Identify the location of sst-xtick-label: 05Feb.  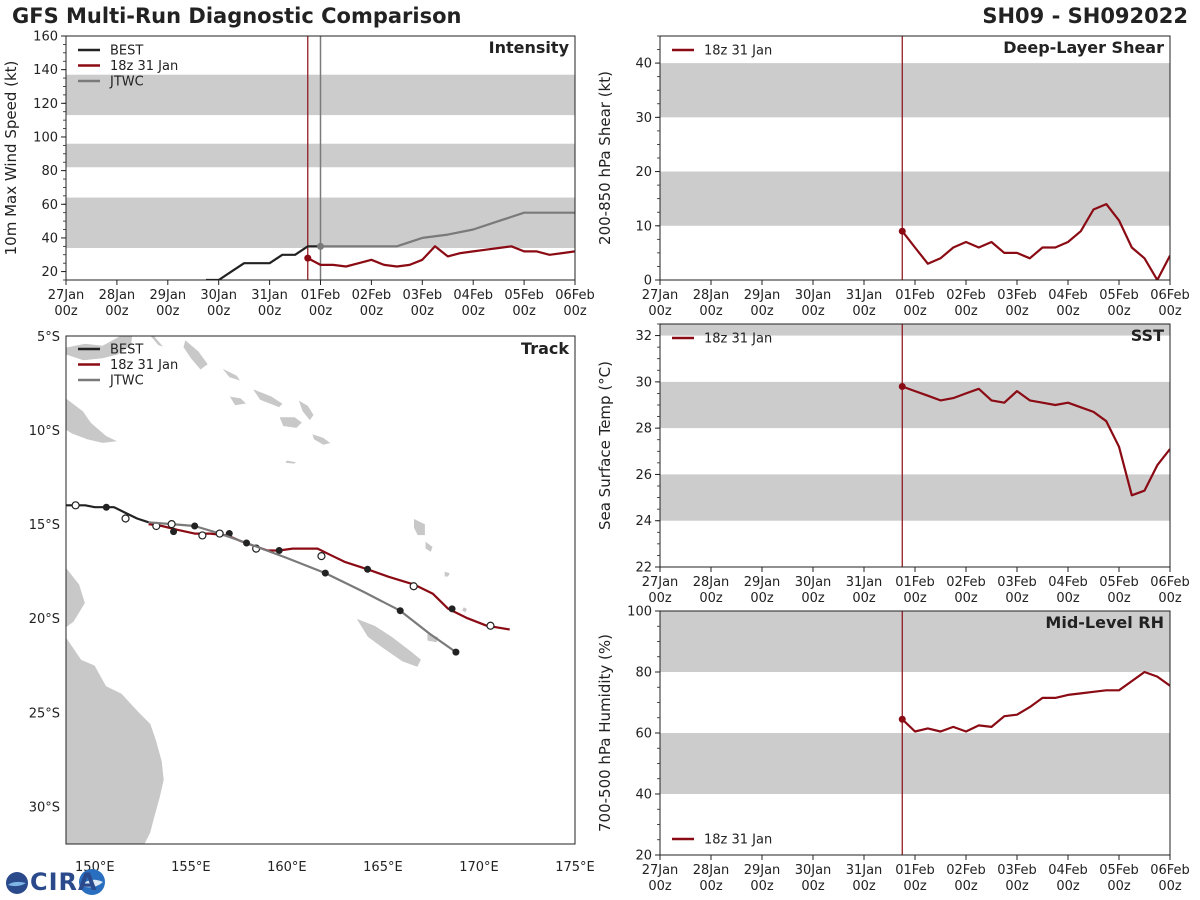
(1119, 582).